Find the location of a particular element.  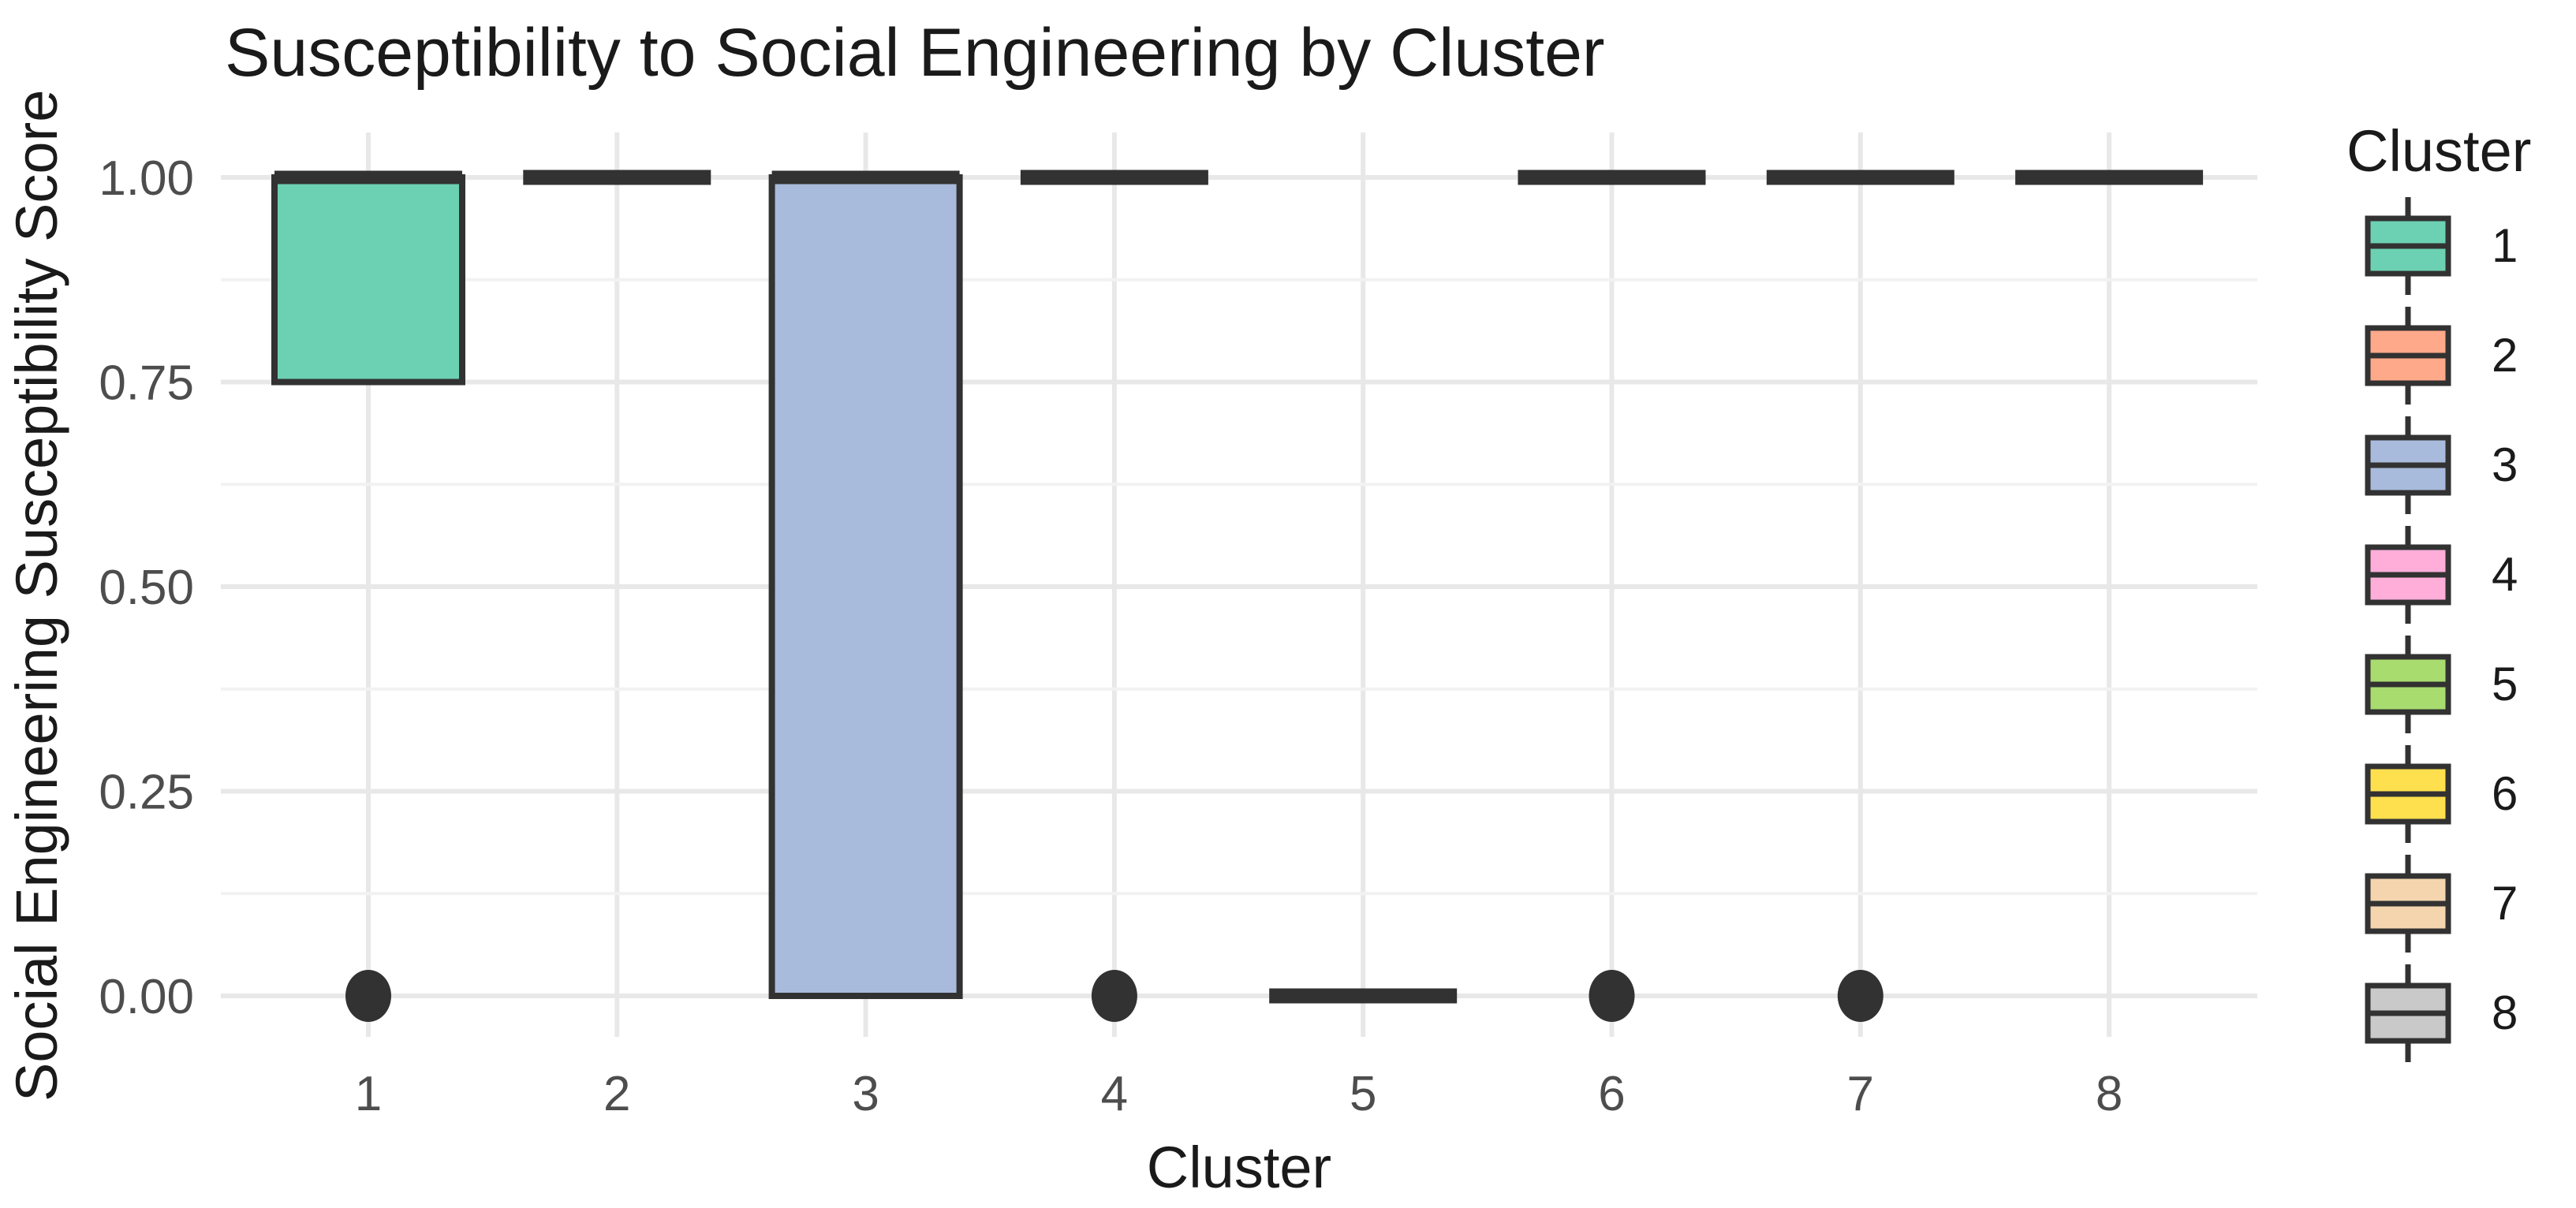

y-tick-label: 0.00 is located at coordinates (146, 997).